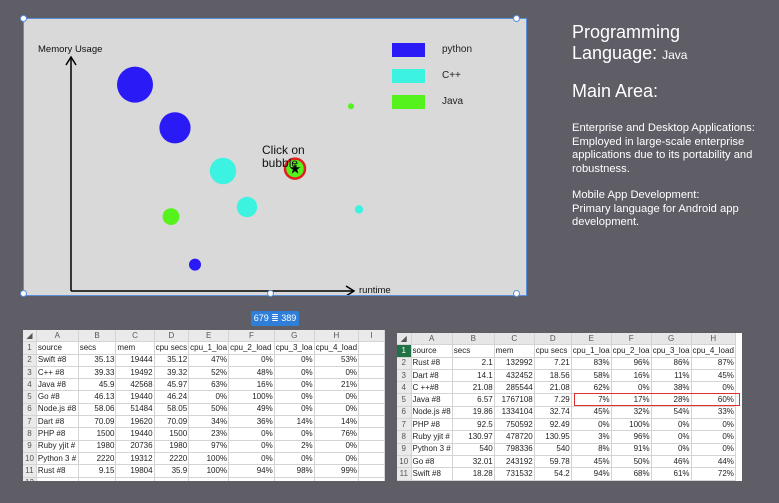 This screenshot has width=779, height=503. What do you see at coordinates (553, 425) in the screenshot?
I see `cell: 92.49` at bounding box center [553, 425].